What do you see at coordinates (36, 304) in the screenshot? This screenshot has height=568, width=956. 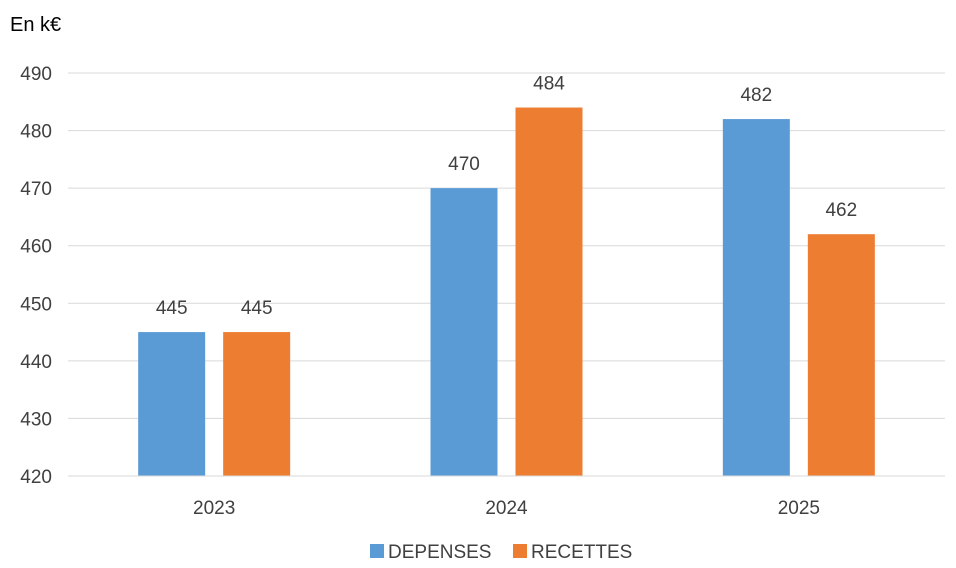 I see `y-tick-label: 450` at bounding box center [36, 304].